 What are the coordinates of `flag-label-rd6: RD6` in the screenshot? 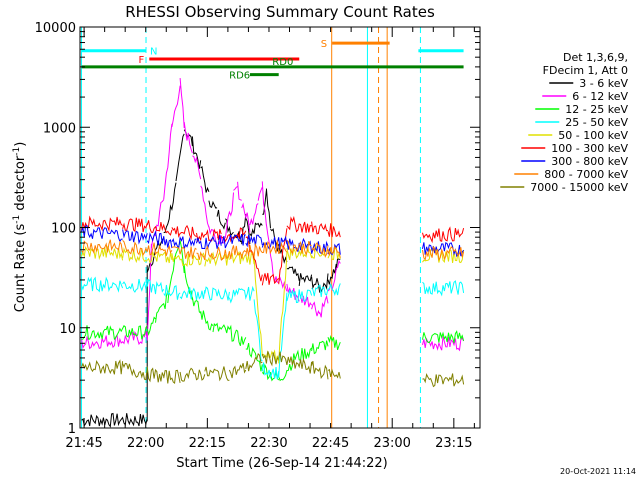 It's located at (239, 76).